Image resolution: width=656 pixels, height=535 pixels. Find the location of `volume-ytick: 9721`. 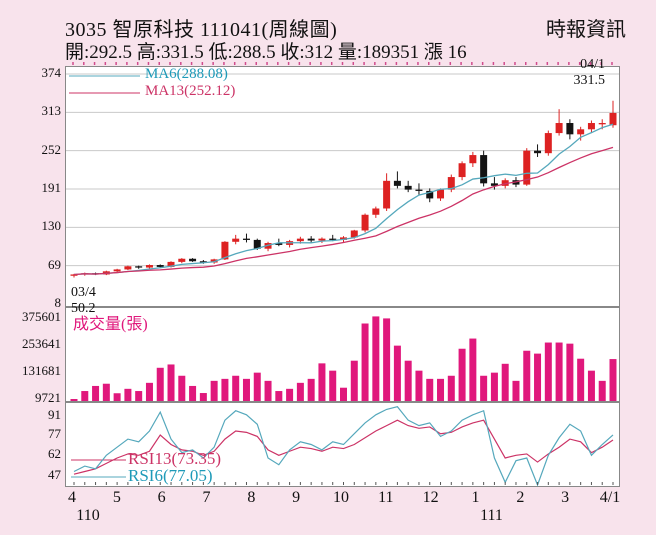

volume-ytick: 9721 is located at coordinates (48, 397).